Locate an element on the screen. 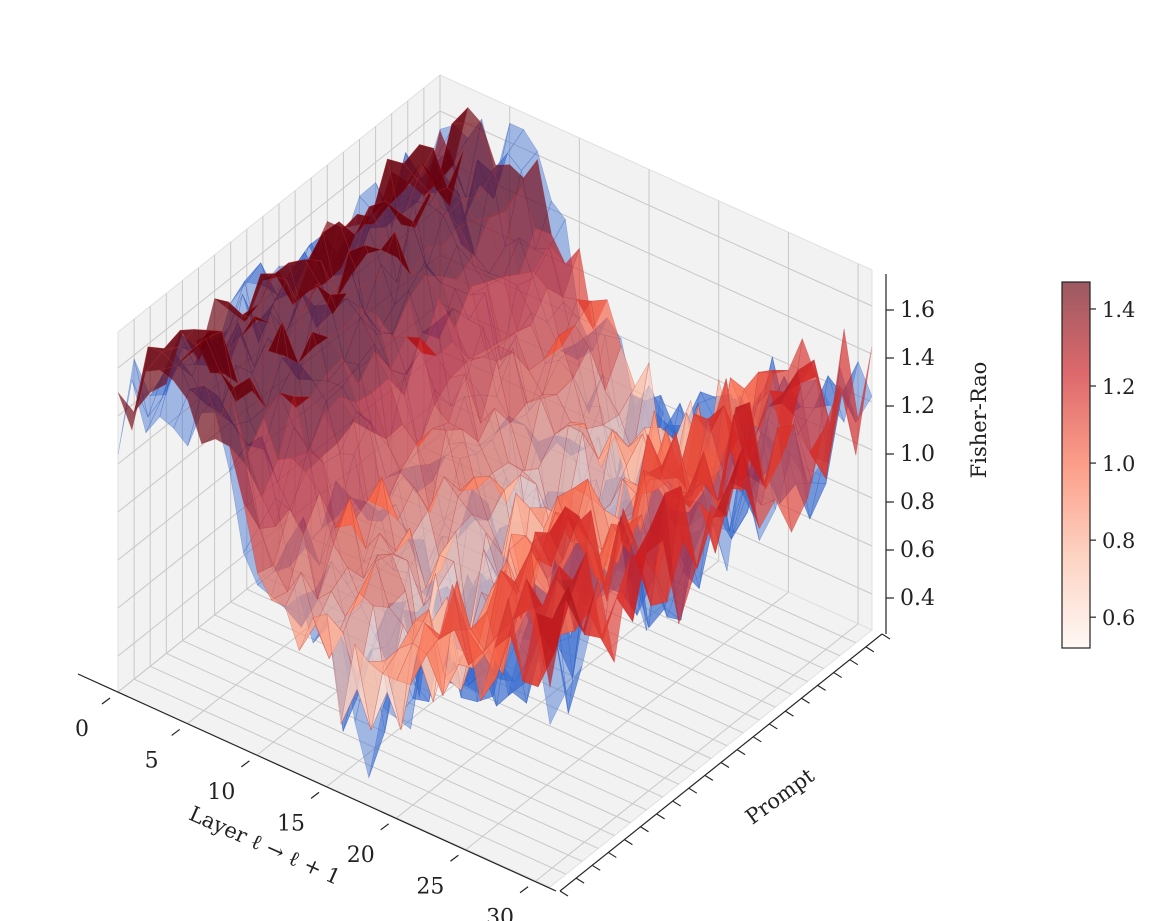 This screenshot has height=921, width=1152. colorbar-tick-label: 1.4 is located at coordinates (1118, 310).